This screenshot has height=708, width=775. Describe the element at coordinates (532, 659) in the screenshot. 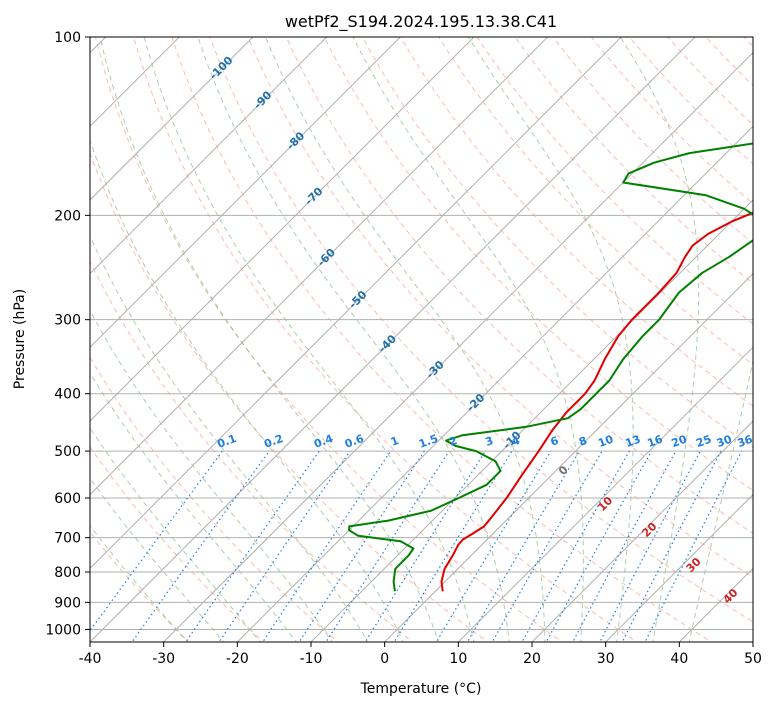

I see `x-tick-label: 20` at that location.